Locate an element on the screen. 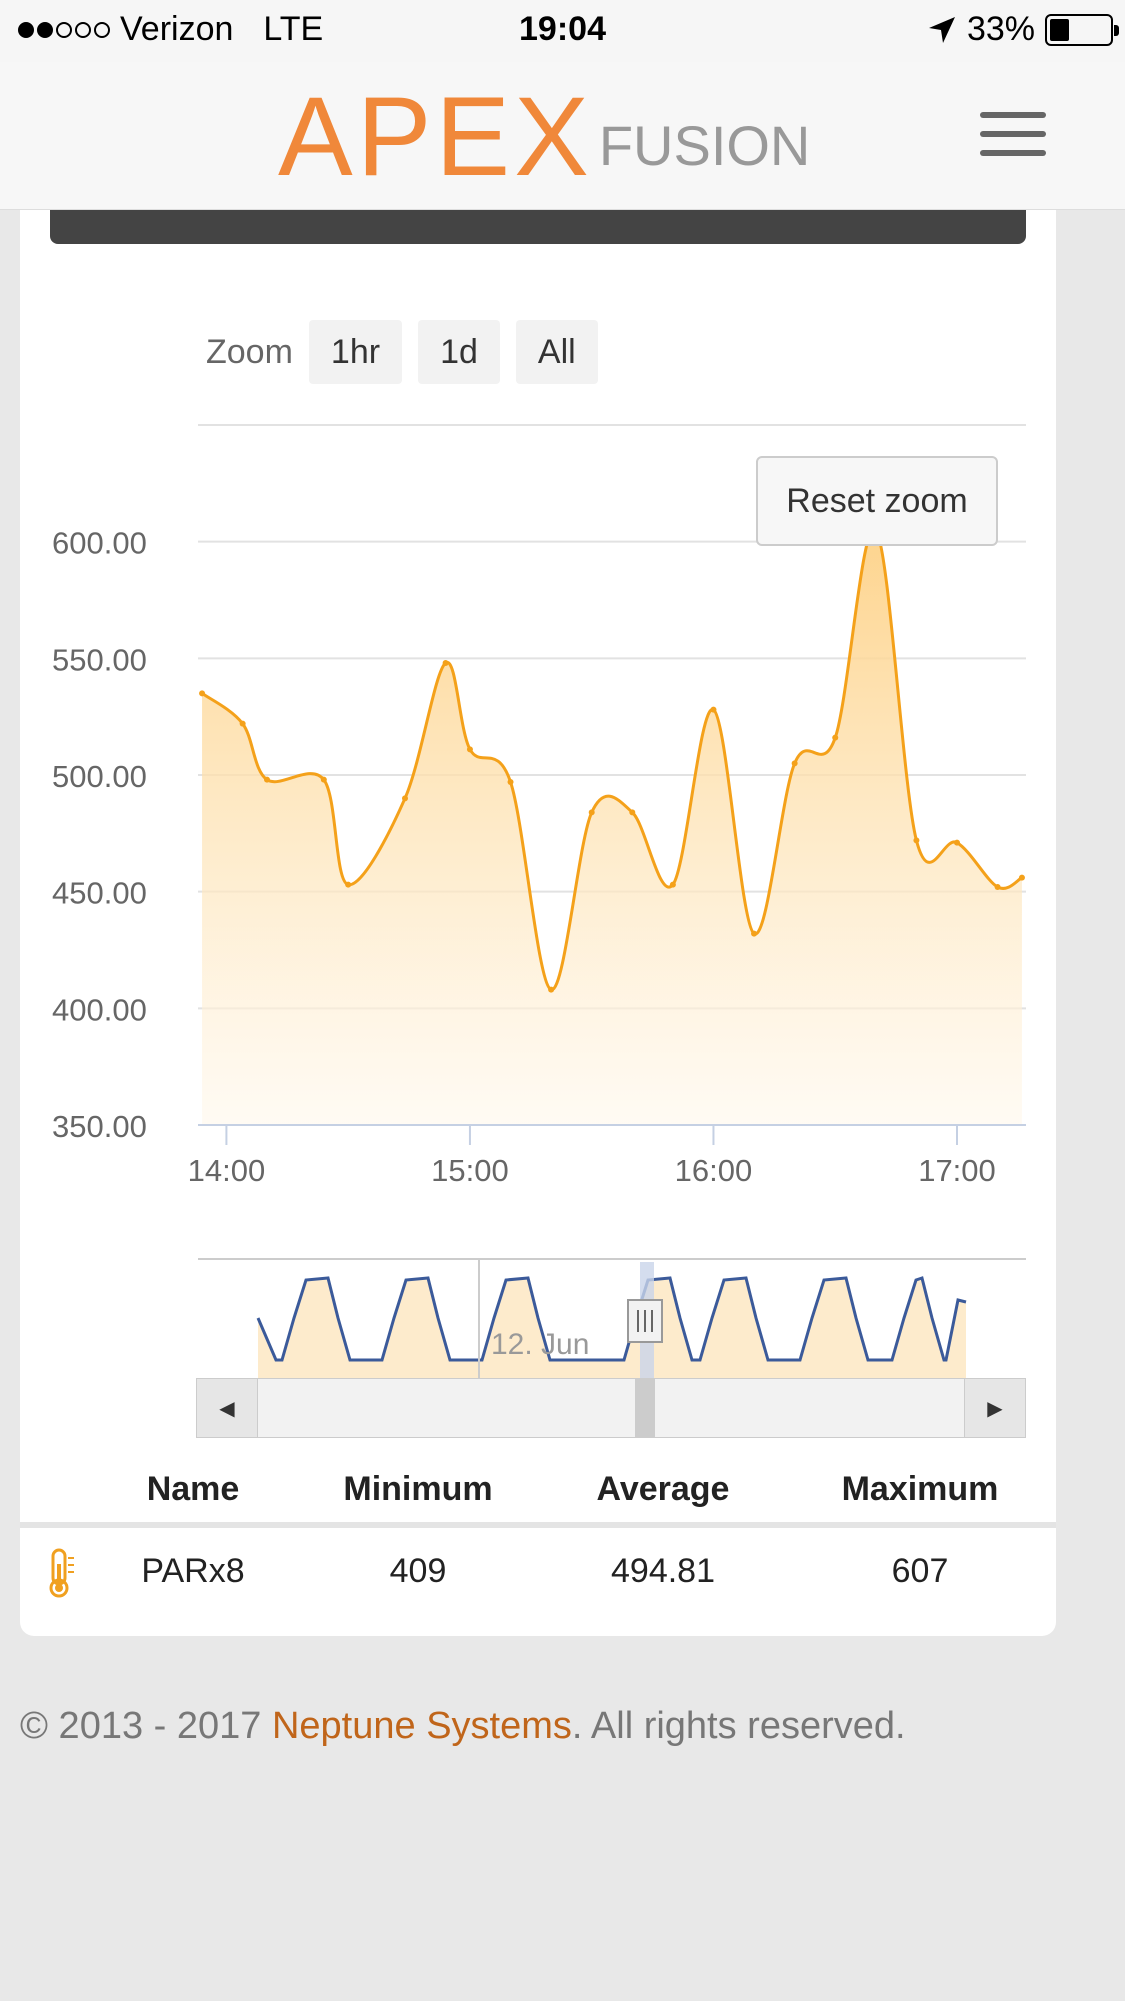 The image size is (1125, 2001). neptune-systems-link: Neptune Systems is located at coordinates (421, 1726).